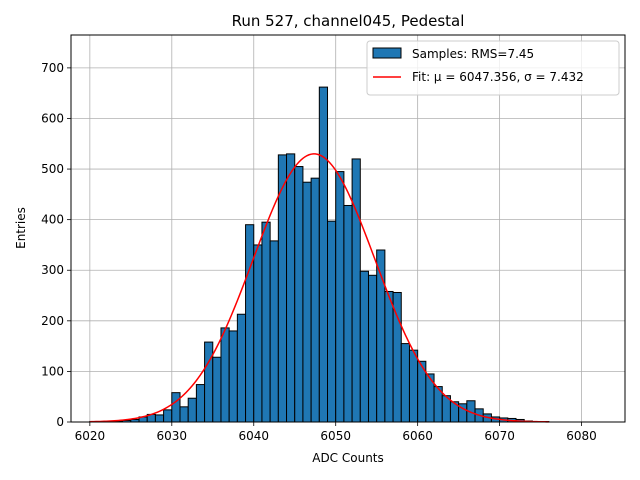  Describe the element at coordinates (348, 21) in the screenshot. I see `chart-title: Run 527, channel045, Pedestal` at that location.